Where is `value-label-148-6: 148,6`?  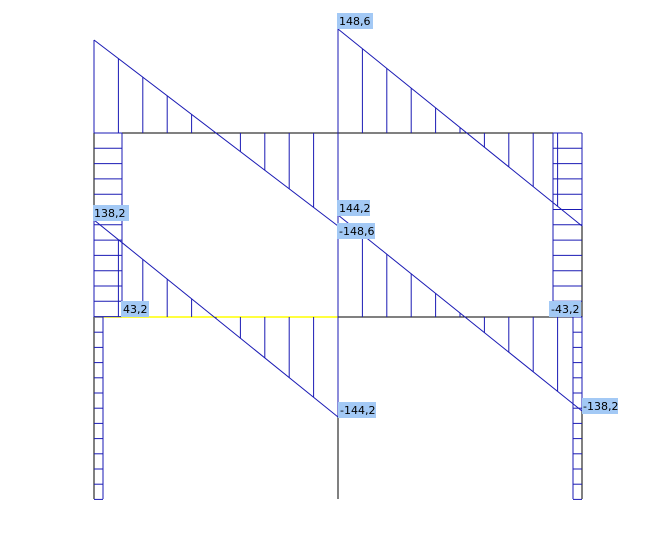
value-label-148-6: 148,6 is located at coordinates (355, 21).